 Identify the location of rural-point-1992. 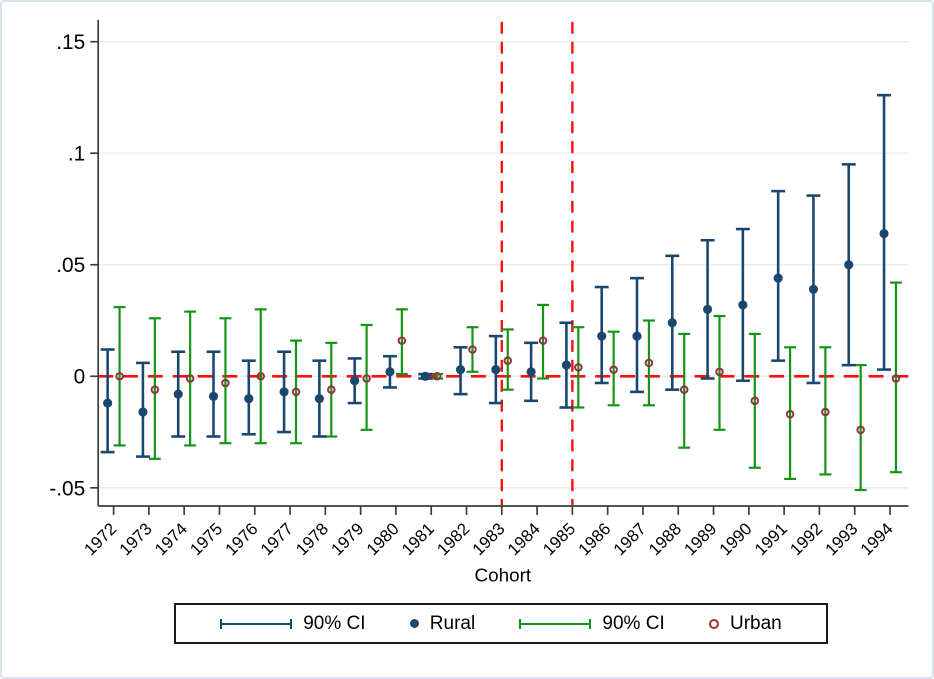
(813, 289).